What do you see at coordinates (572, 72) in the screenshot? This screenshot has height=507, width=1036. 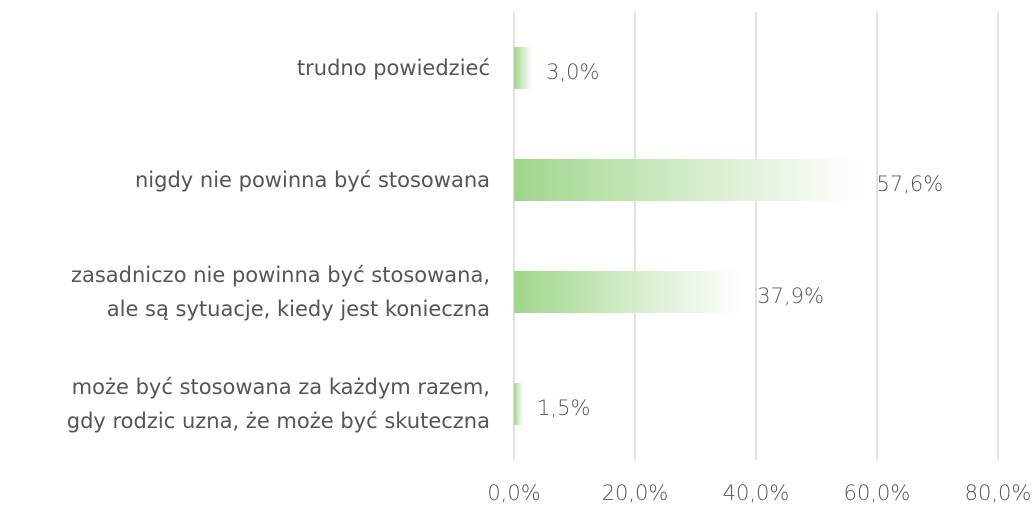 I see `value-label: 3,0%` at bounding box center [572, 72].